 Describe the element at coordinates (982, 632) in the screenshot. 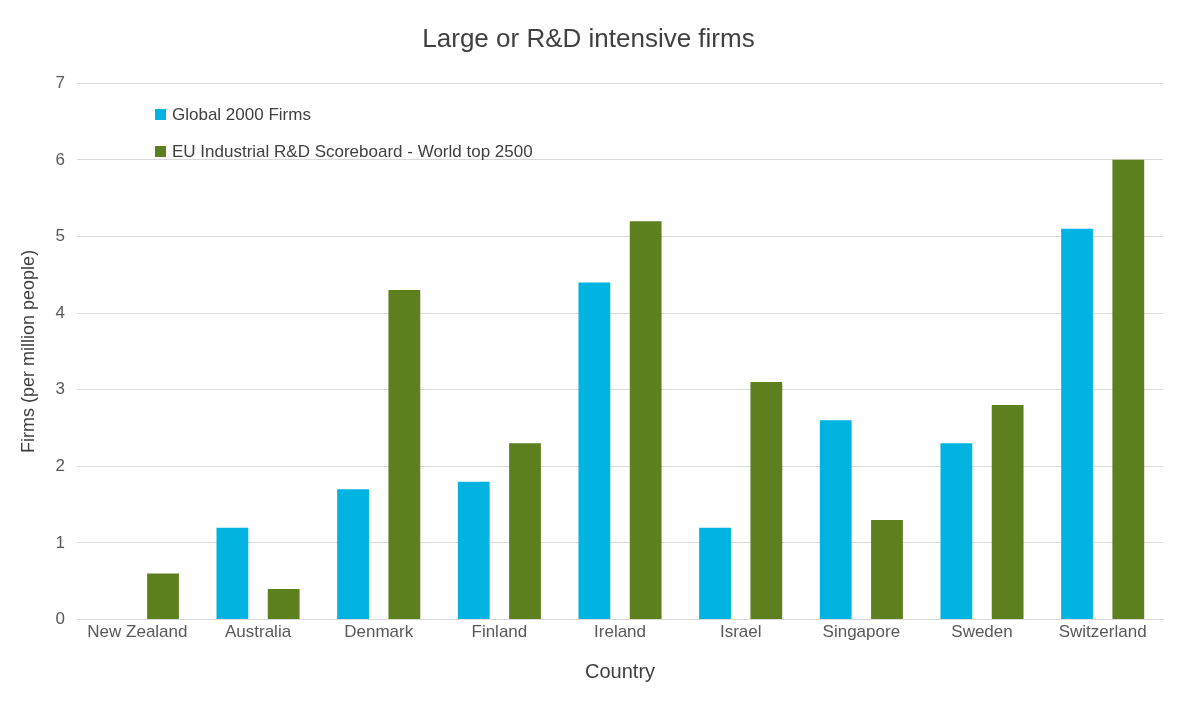

I see `x-tick-label: Sweden` at that location.